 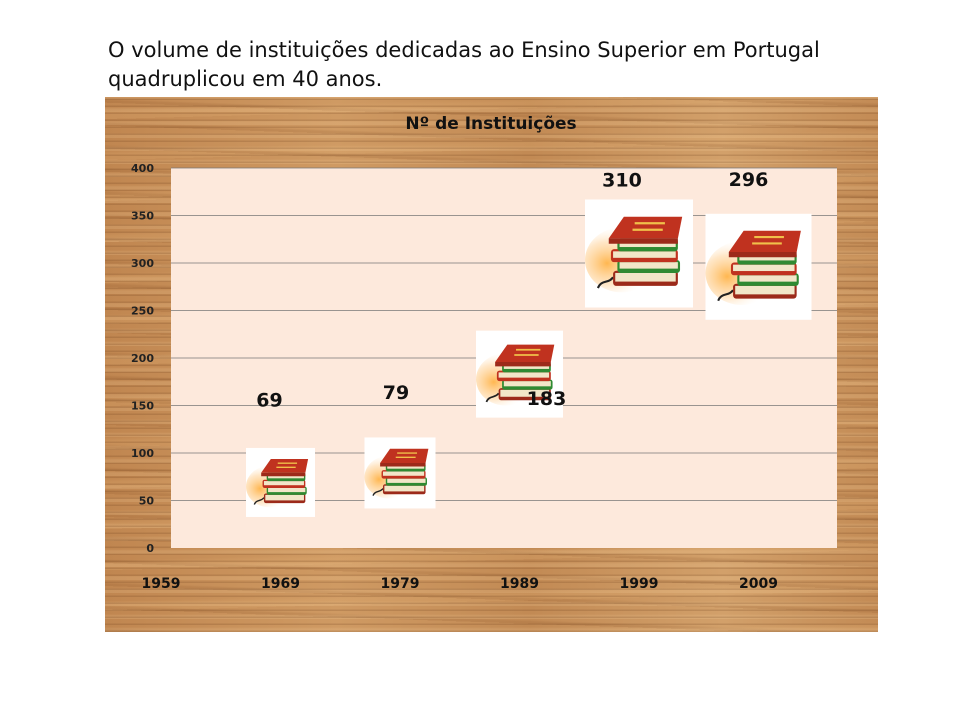 I want to click on data-label: 79, so click(x=396, y=393).